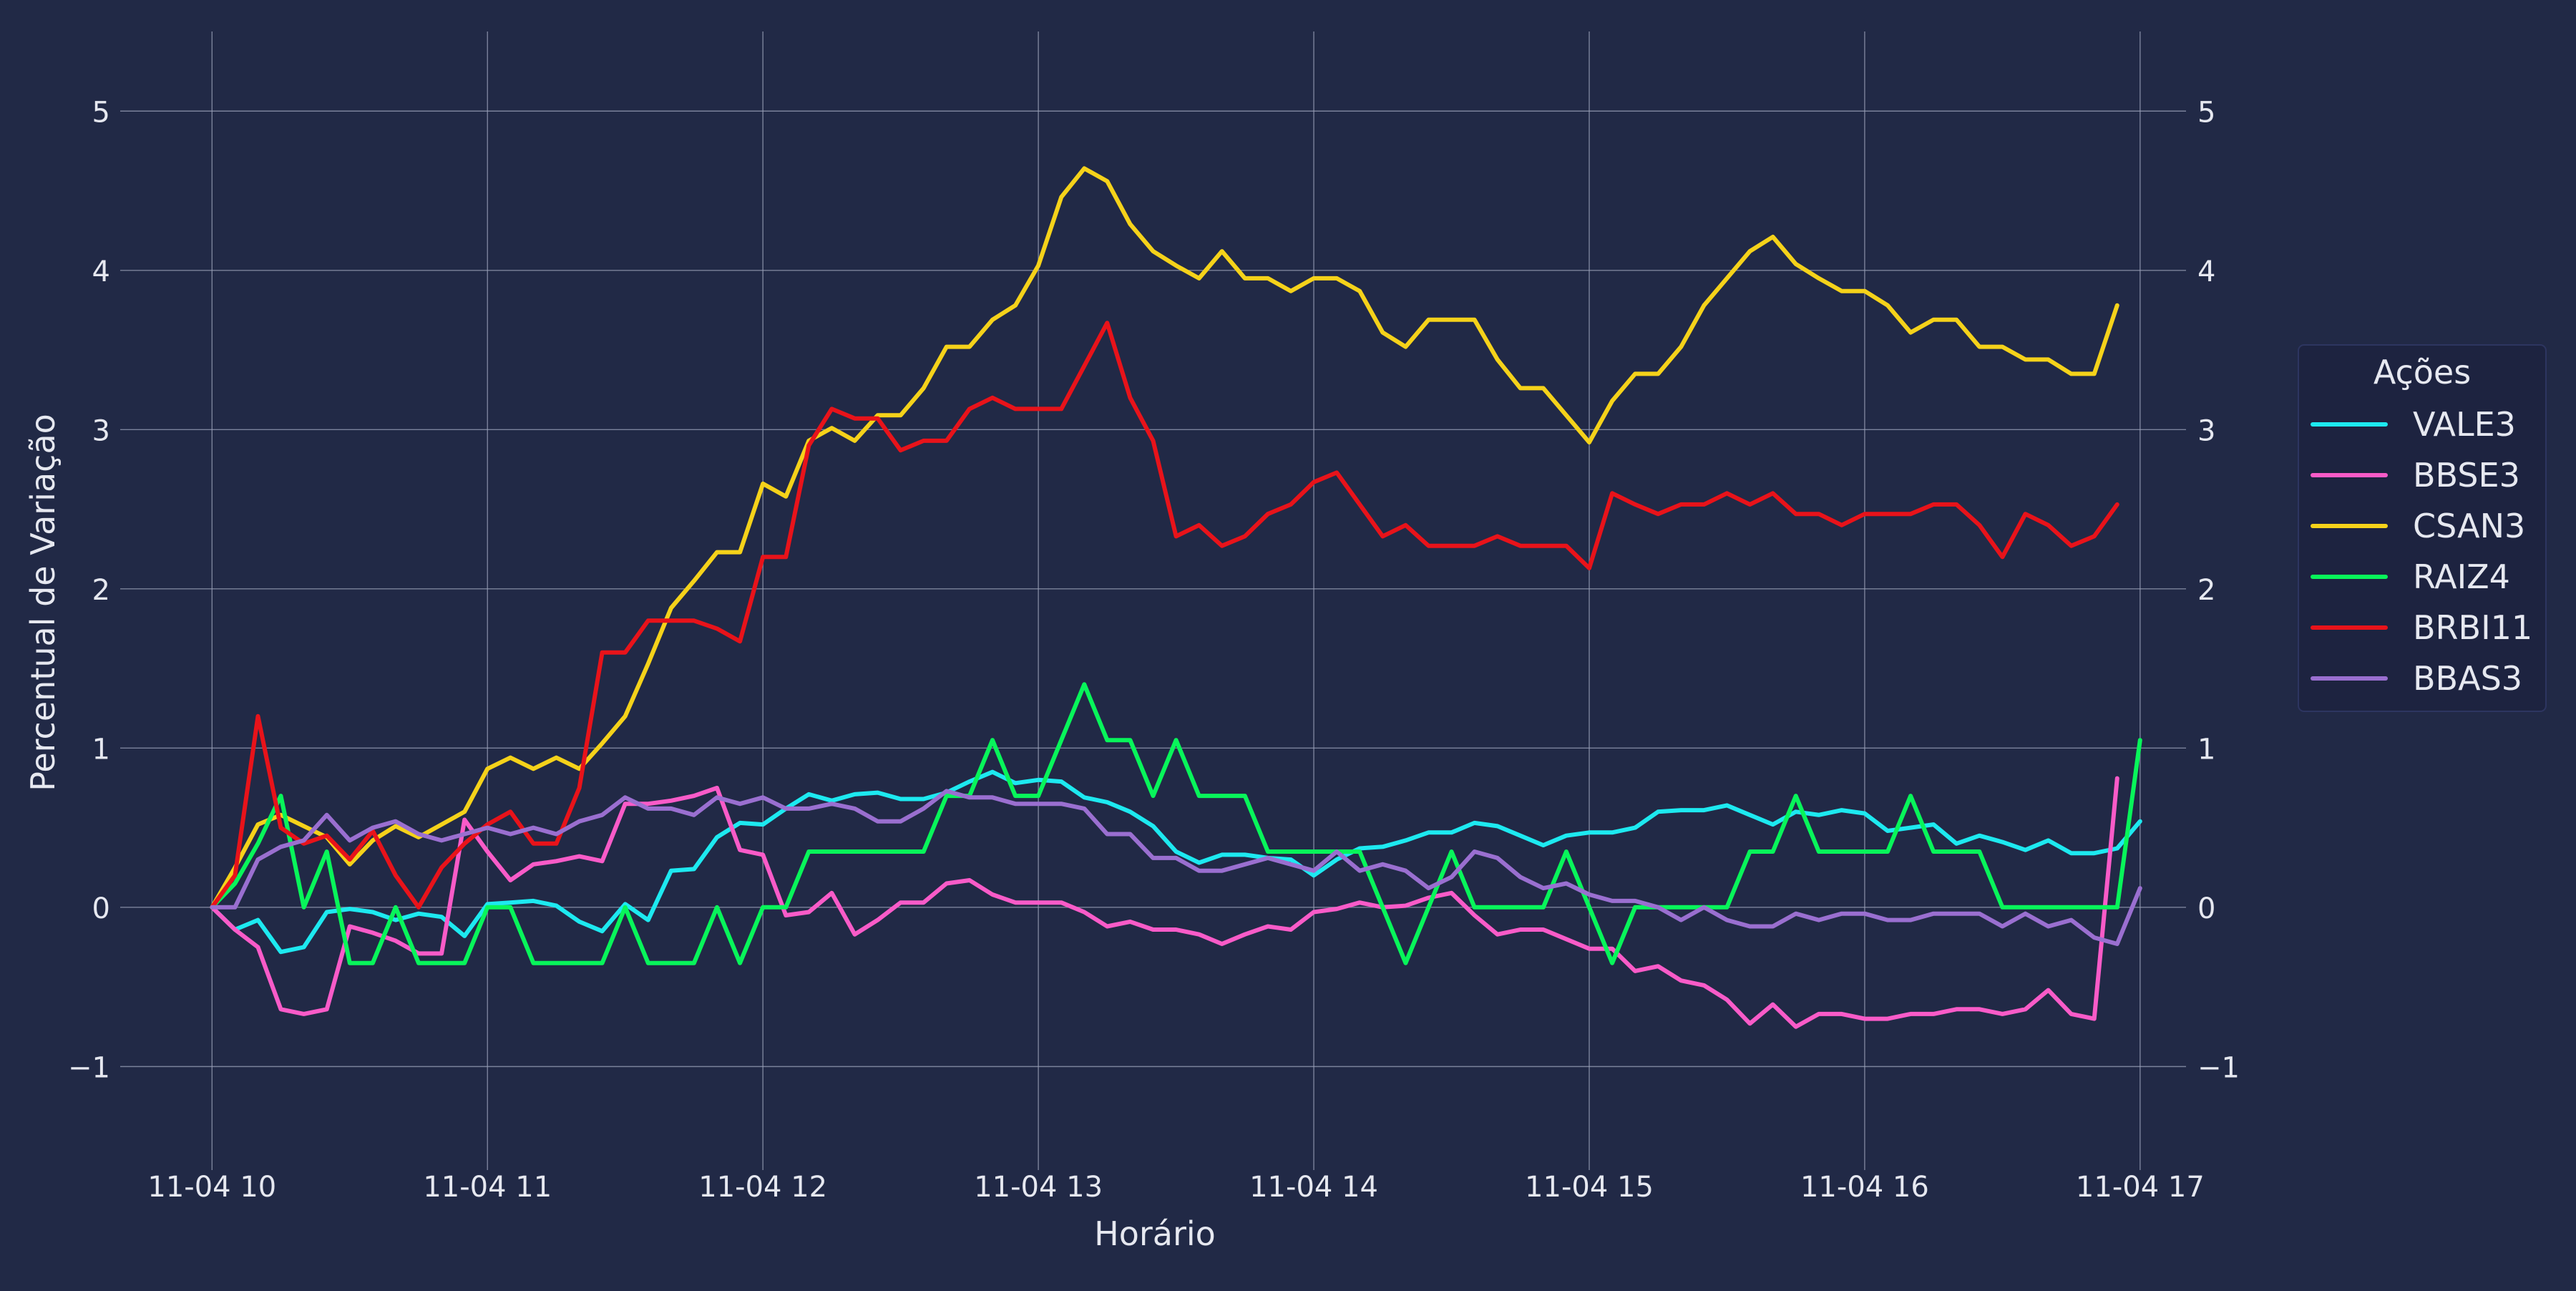 The width and height of the screenshot is (2576, 1291). I want to click on y-tick-label: 5, so click(101, 112).